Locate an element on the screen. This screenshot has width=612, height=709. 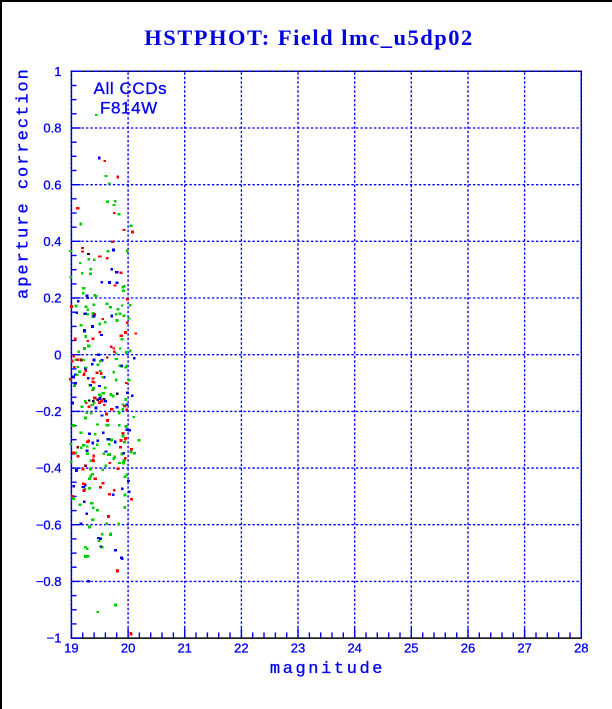
svg-text: 21 is located at coordinates (184, 648).